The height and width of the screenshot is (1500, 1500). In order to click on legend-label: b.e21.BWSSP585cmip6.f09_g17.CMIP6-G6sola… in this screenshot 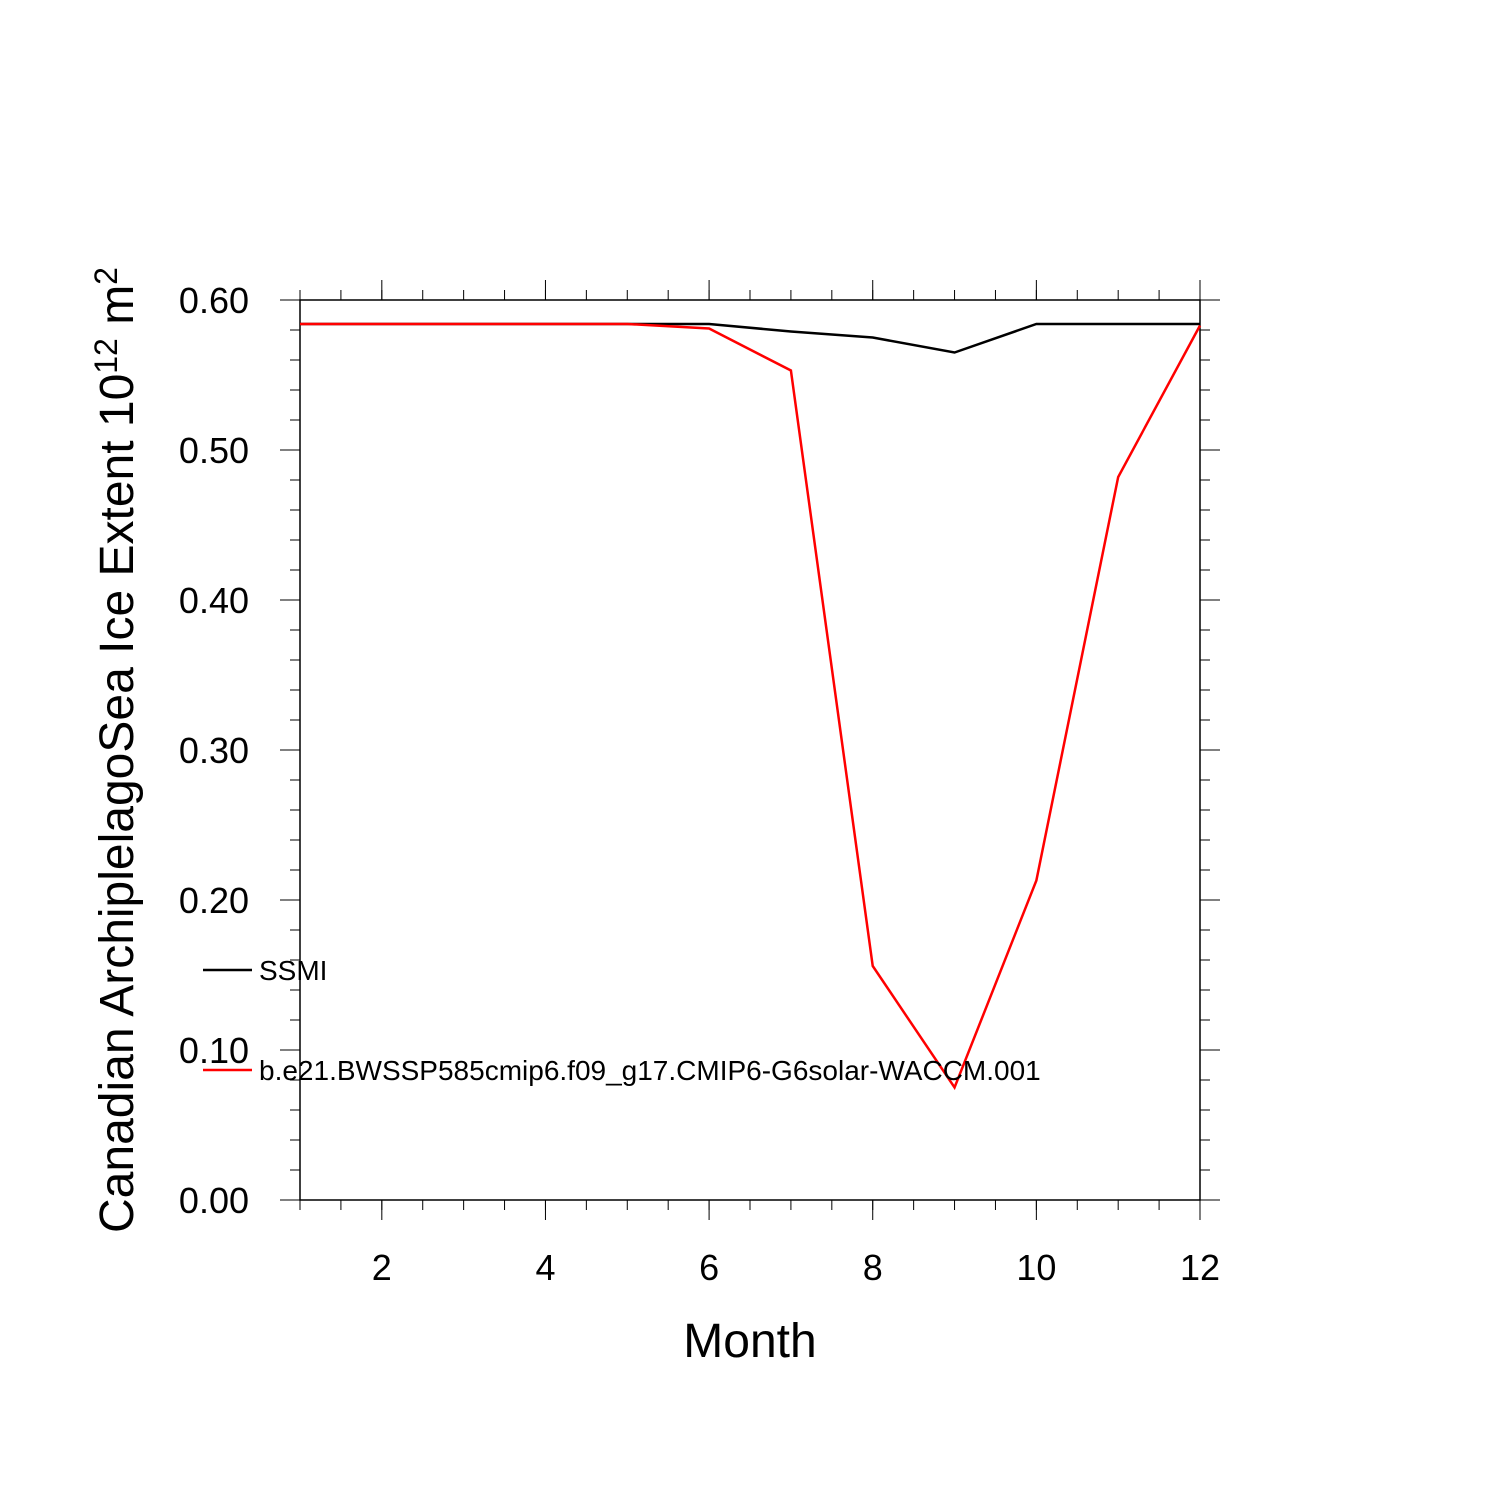, I will do `click(650, 1070)`.